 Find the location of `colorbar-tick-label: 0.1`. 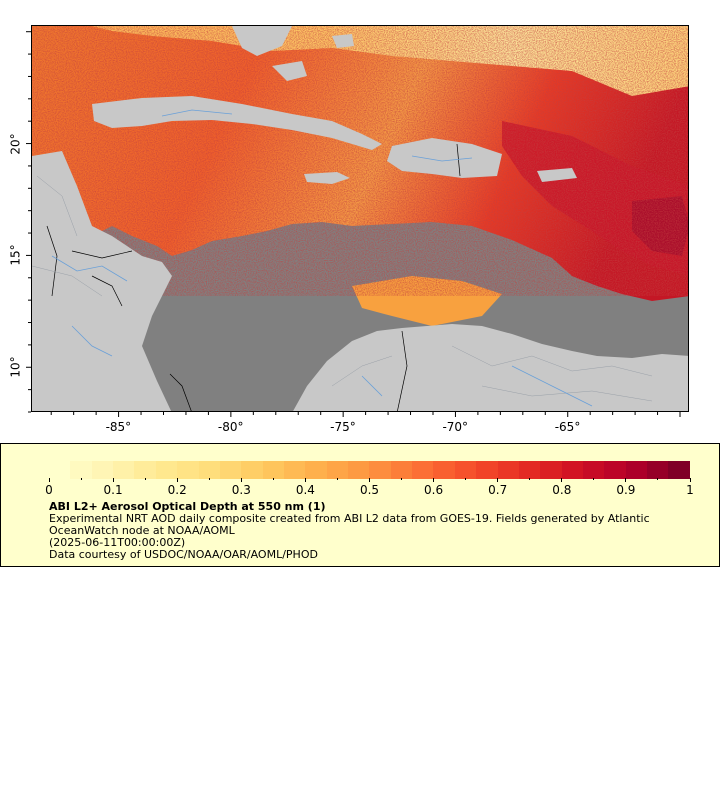

colorbar-tick-label: 0.1 is located at coordinates (113, 490).